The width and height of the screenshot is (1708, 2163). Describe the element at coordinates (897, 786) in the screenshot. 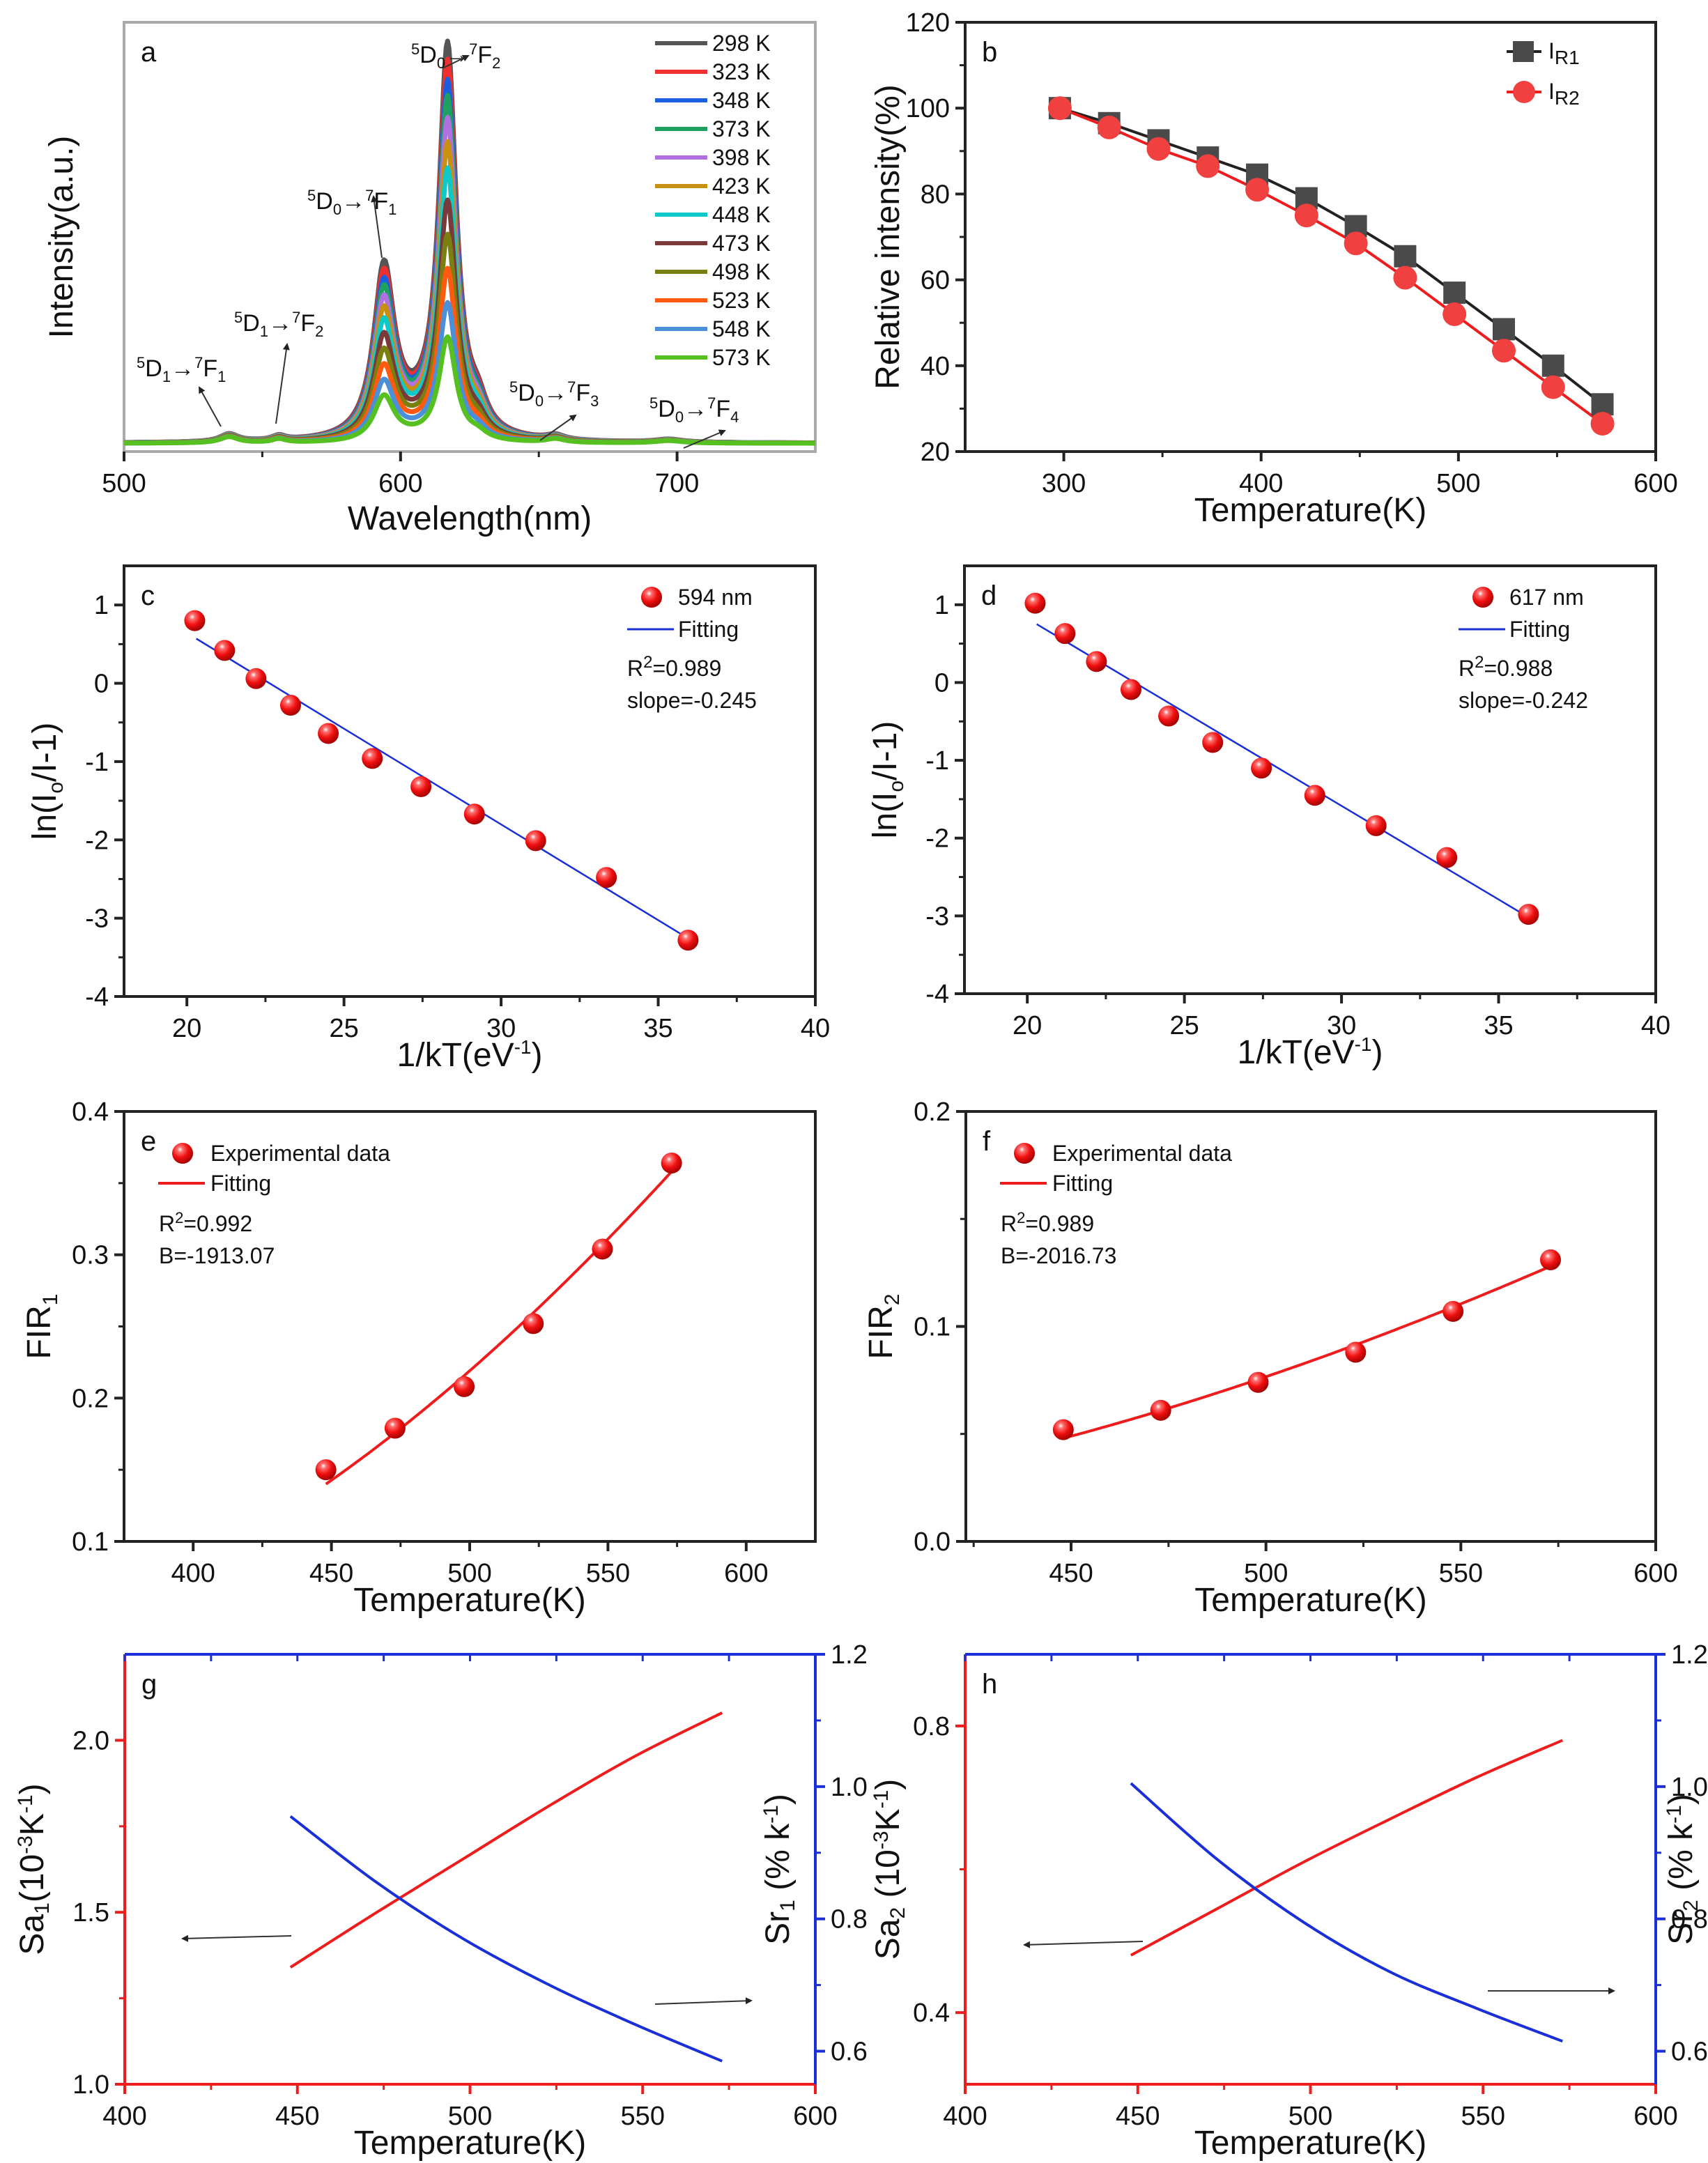

I see `ylabel-sub: o` at that location.